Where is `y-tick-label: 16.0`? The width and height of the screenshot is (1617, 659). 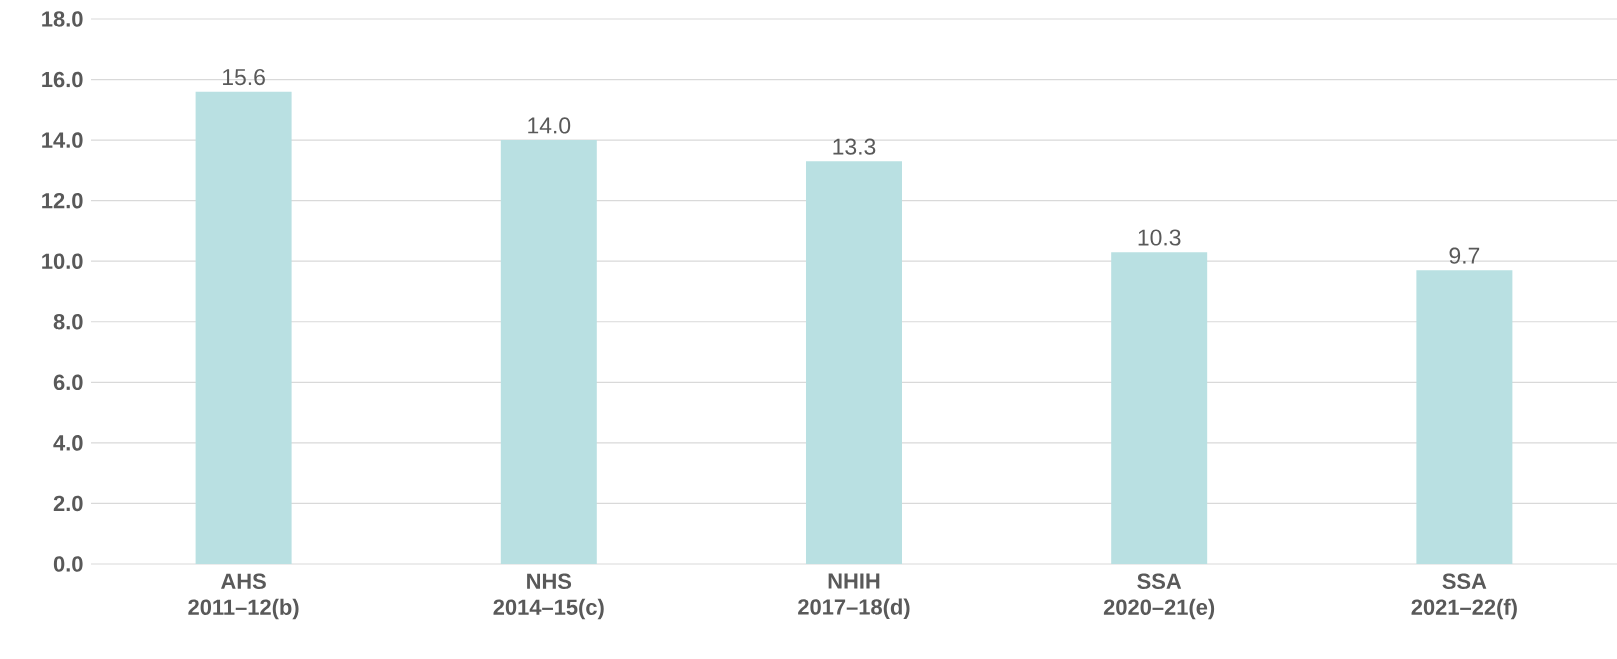 y-tick-label: 16.0 is located at coordinates (62, 79).